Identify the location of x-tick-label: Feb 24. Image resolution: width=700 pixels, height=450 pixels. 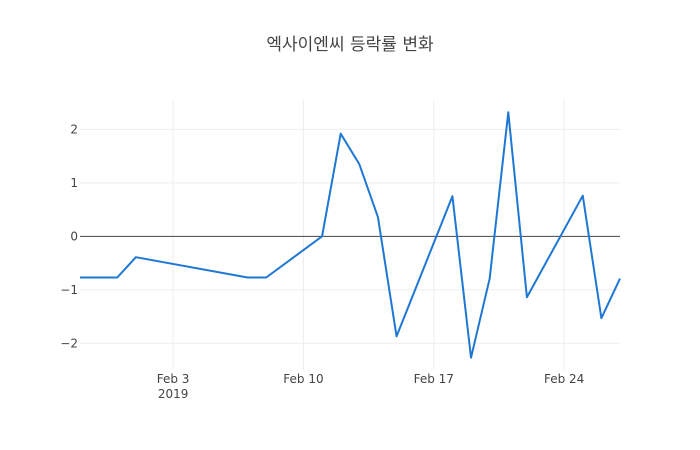
(564, 379).